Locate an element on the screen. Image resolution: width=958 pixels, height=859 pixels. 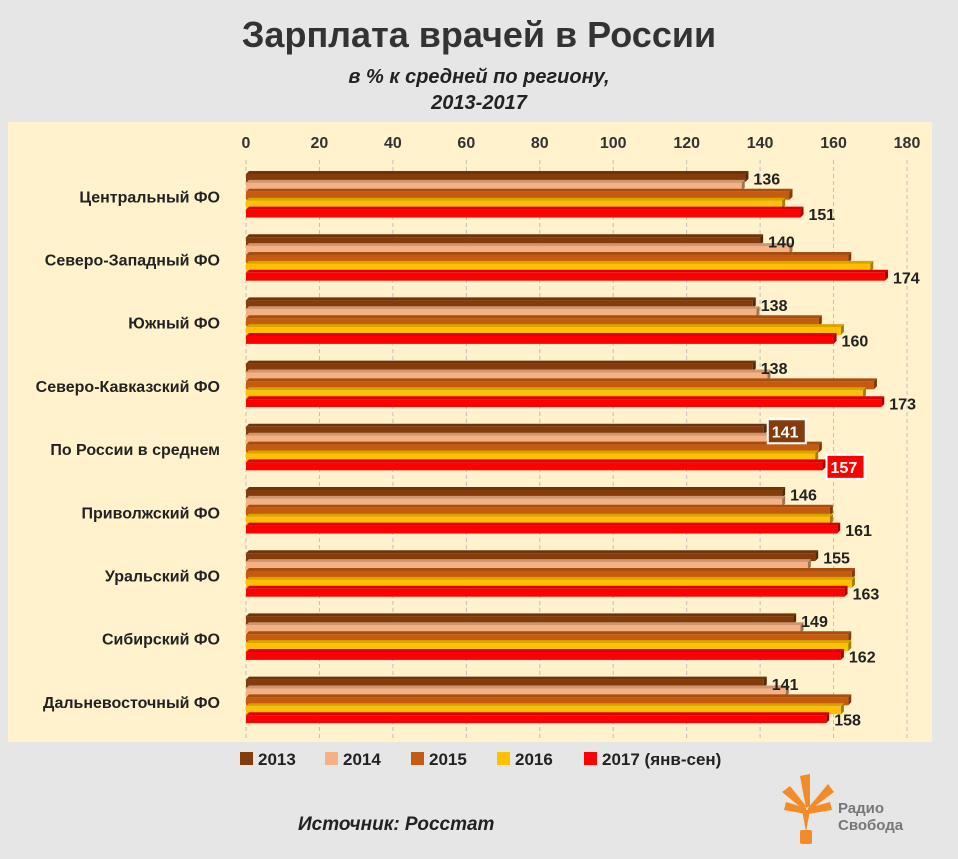
x-tick-label: 100 is located at coordinates (613, 143).